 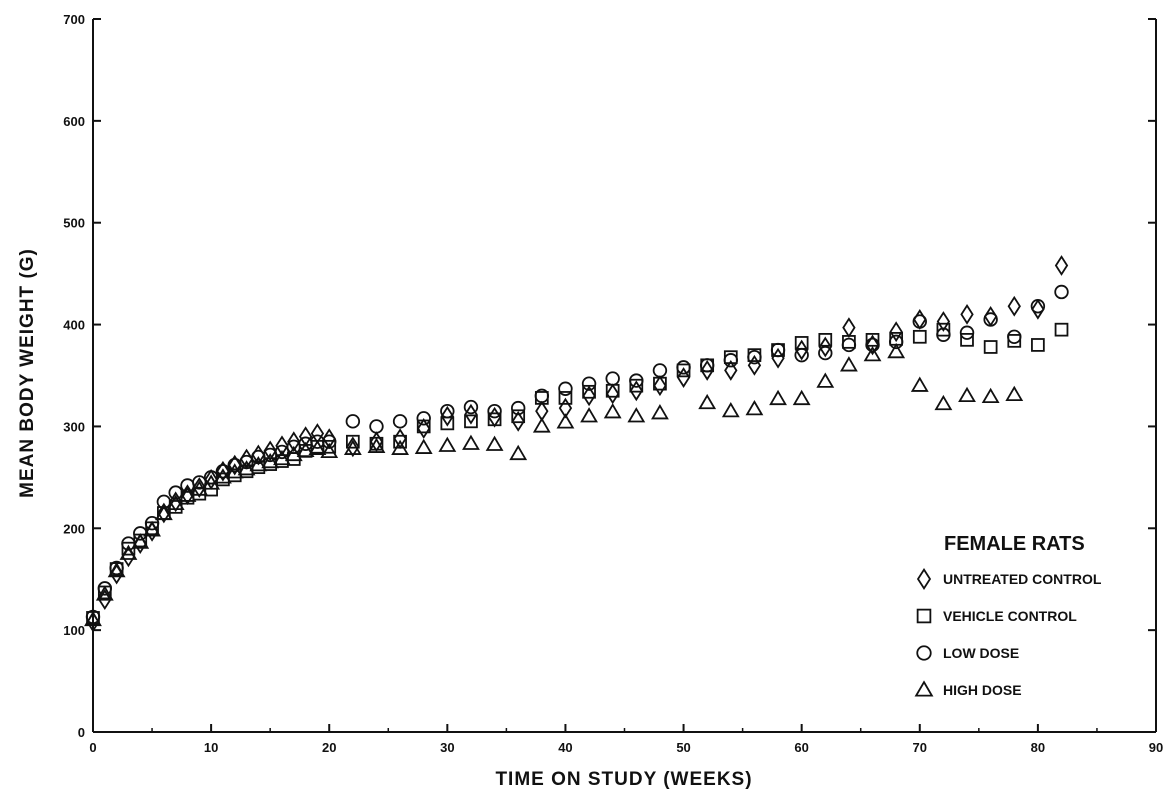 What do you see at coordinates (1038, 747) in the screenshot?
I see `x-tick-label: 80` at bounding box center [1038, 747].